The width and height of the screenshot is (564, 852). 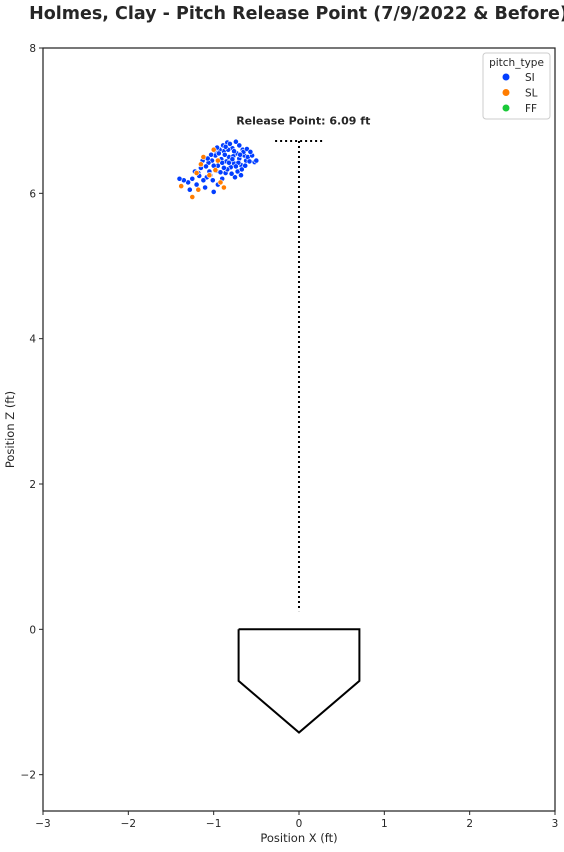 I want to click on y-tick-label: 8, so click(x=32, y=49).